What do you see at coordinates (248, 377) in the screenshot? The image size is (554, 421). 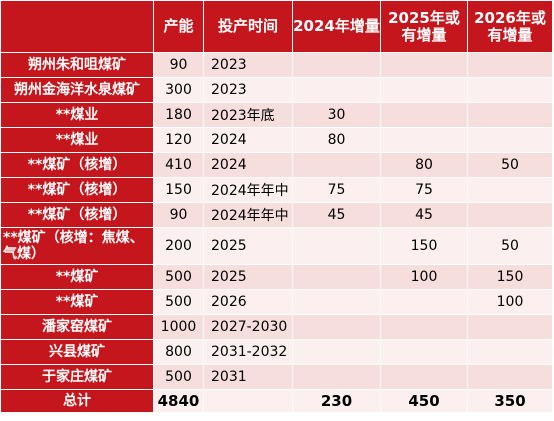 I see `start-time-cell: 2031` at bounding box center [248, 377].